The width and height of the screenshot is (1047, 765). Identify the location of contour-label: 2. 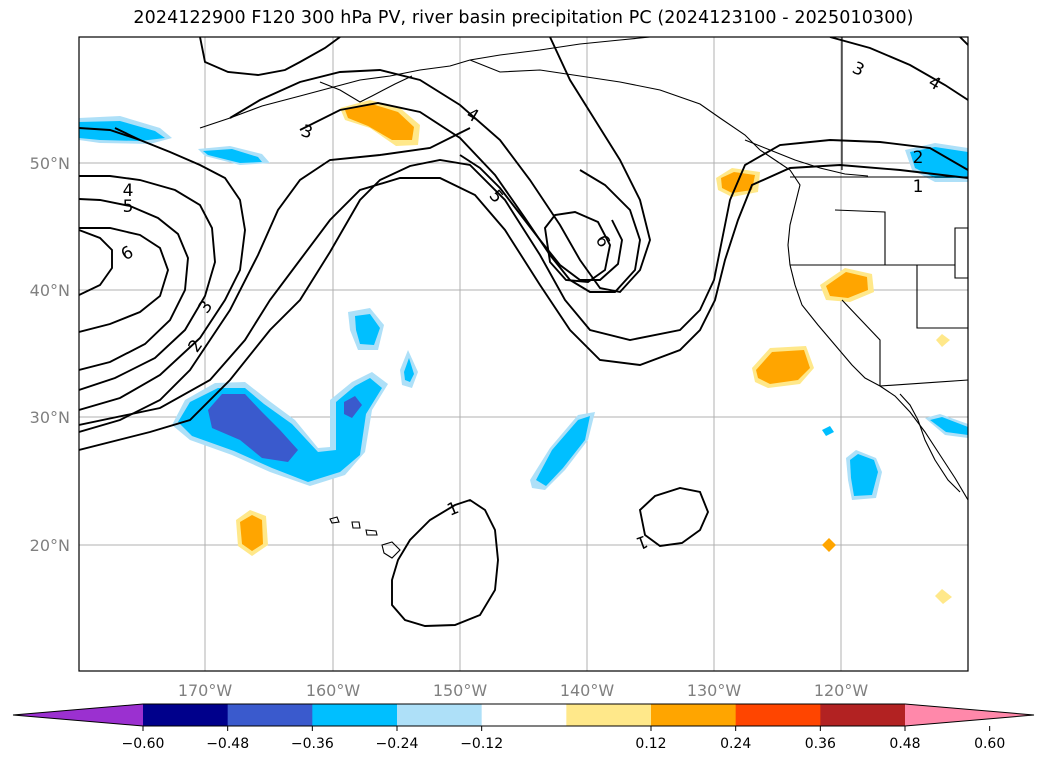
(918, 158).